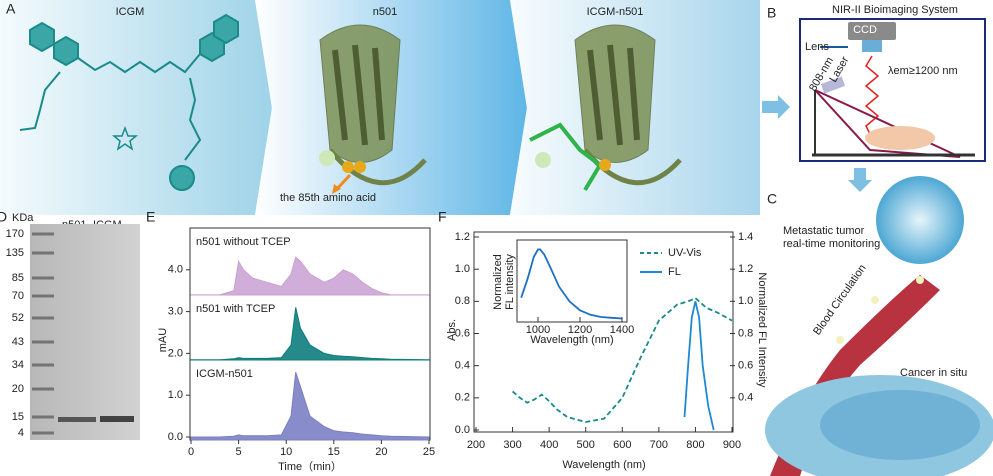  I want to click on y2-tick-label: 1.4, so click(745, 237).